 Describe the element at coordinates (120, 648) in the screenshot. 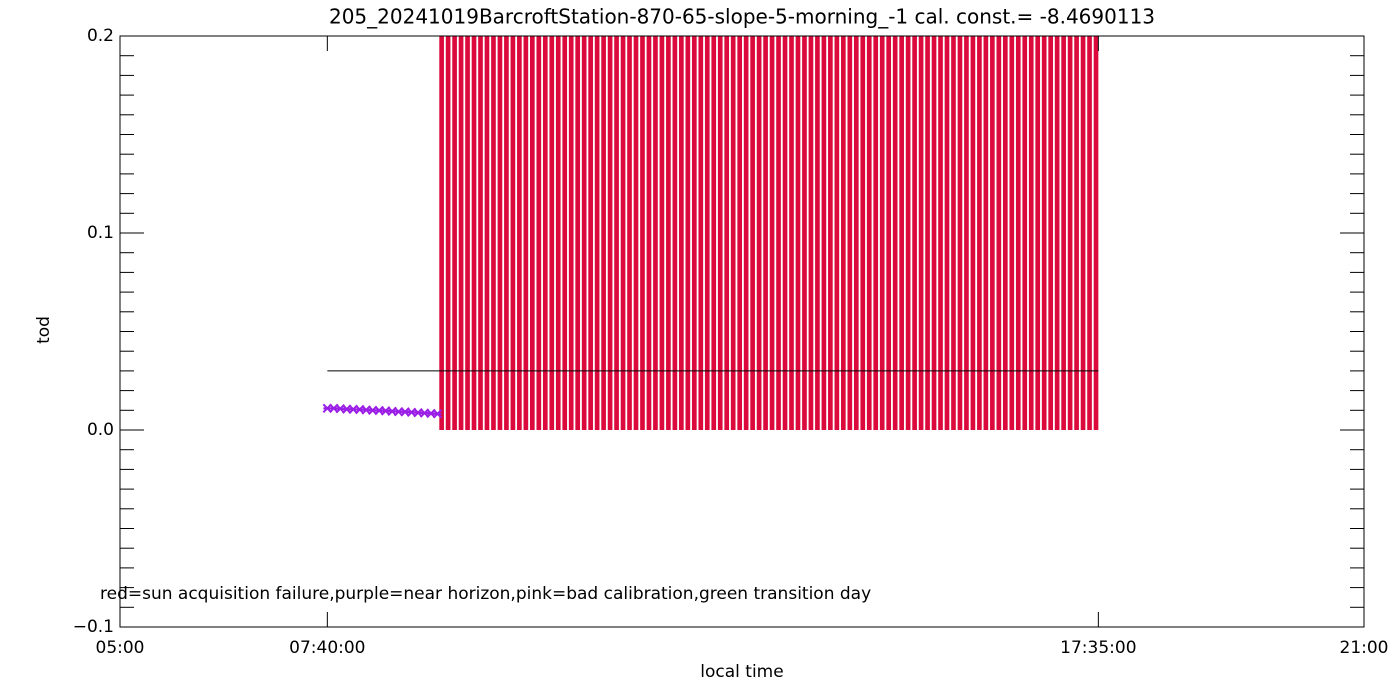

I see `x-tick-label: 05:00` at that location.